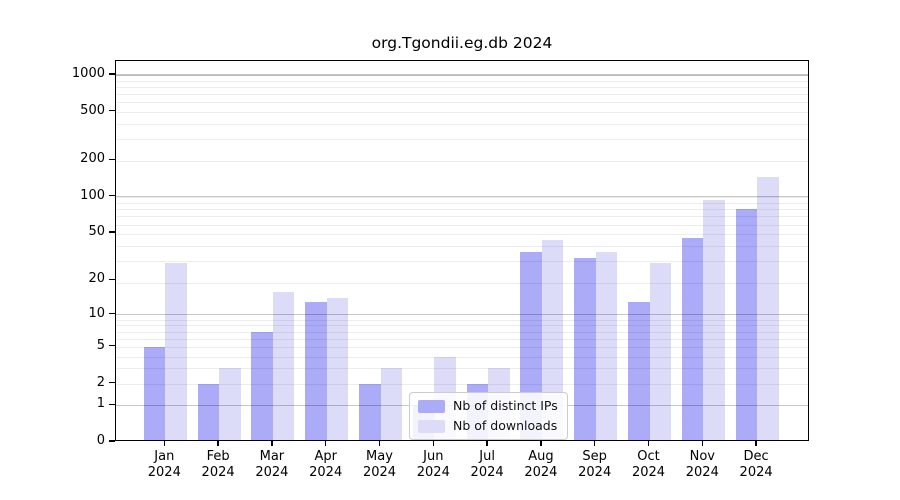 The height and width of the screenshot is (500, 900). I want to click on y-tick-label: 1000, so click(88, 73).